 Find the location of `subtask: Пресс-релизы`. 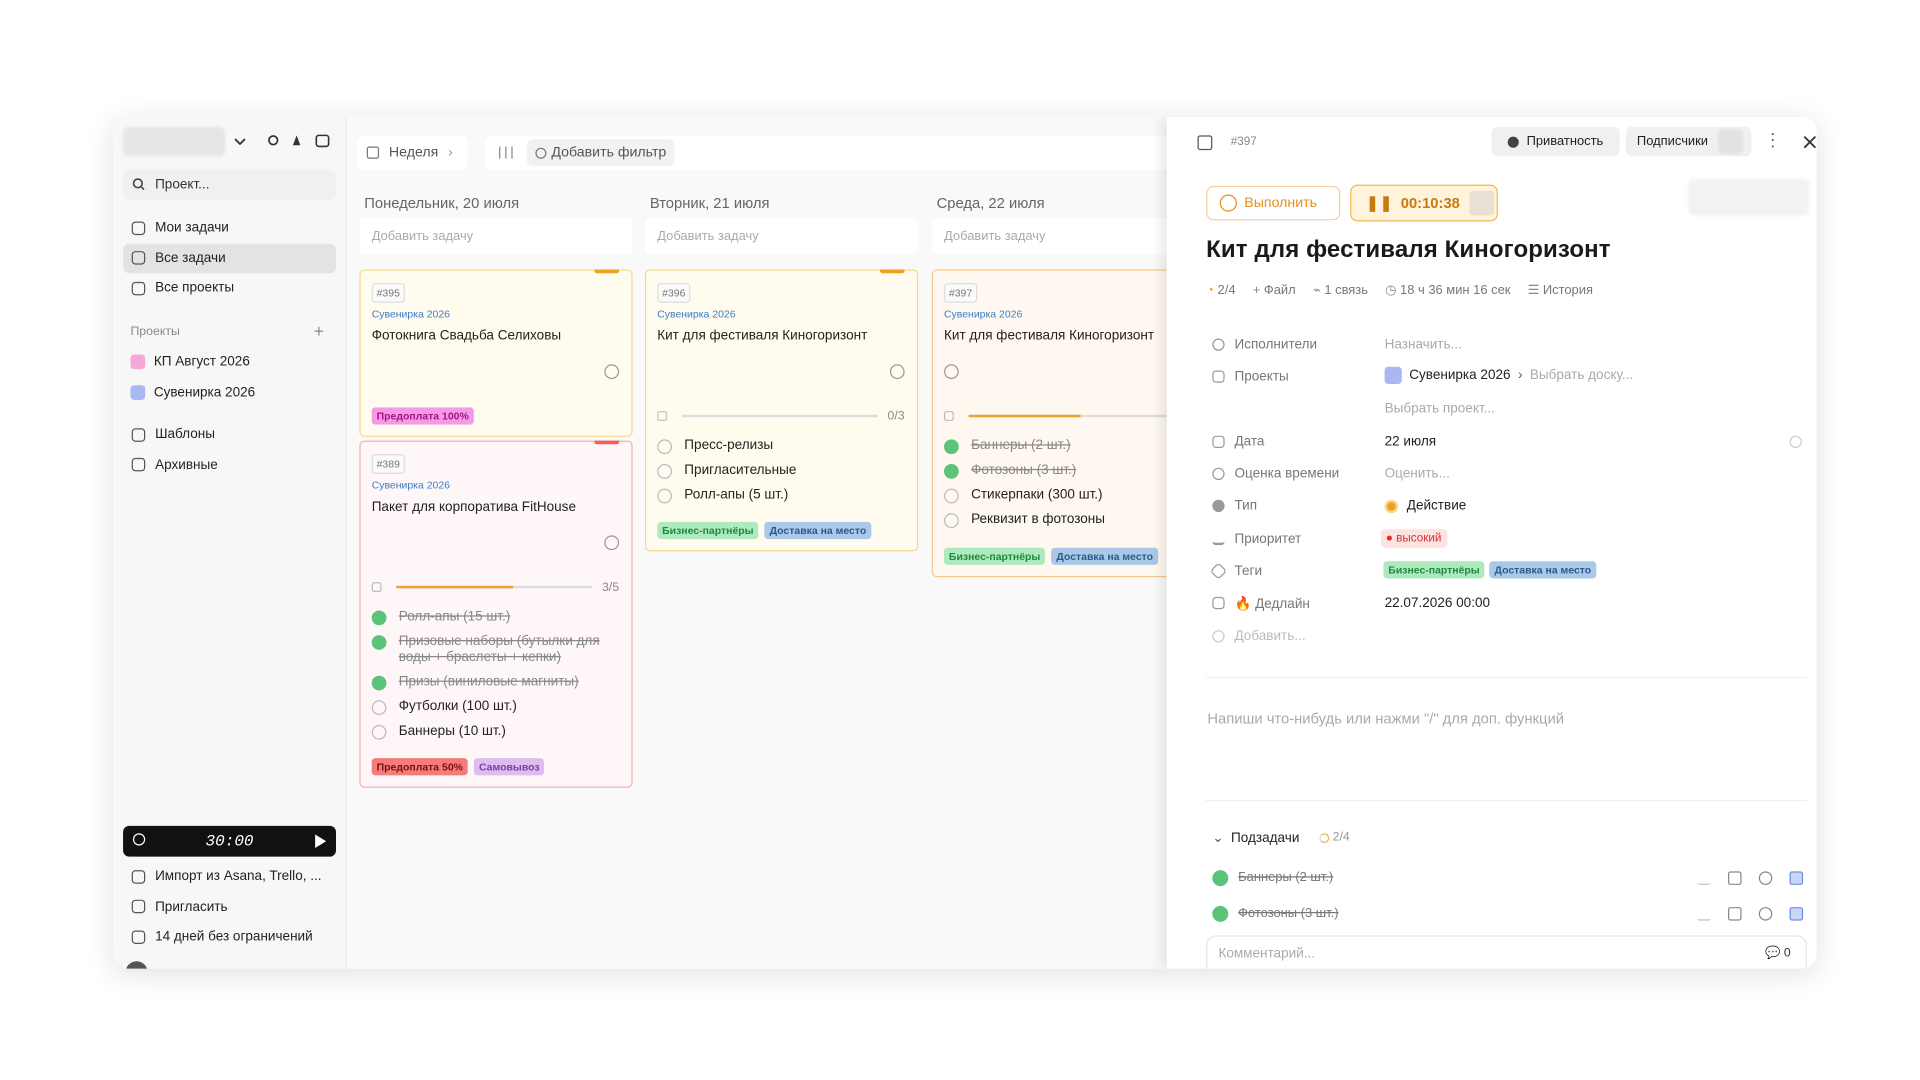

subtask: Пресс-релизы is located at coordinates (774, 446).